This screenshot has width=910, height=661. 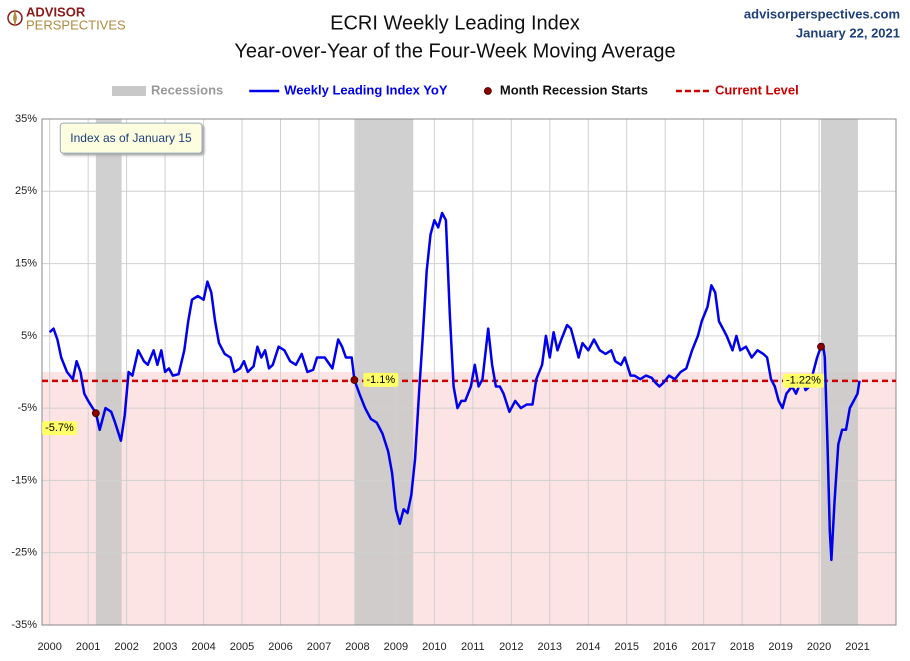 What do you see at coordinates (126, 647) in the screenshot?
I see `x-tick-label: 2002` at bounding box center [126, 647].